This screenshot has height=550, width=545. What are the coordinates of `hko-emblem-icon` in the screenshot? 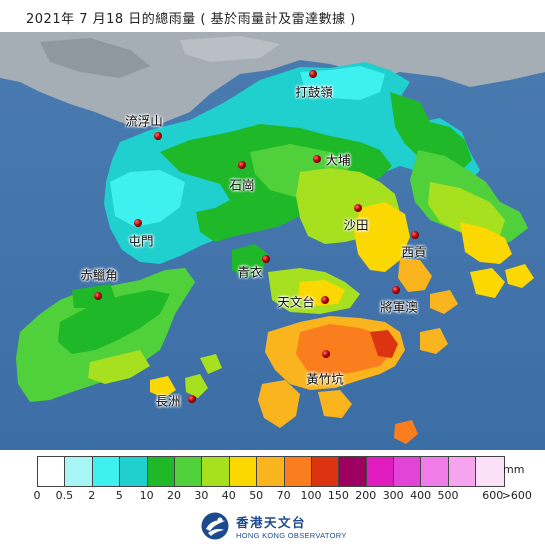 It's located at (215, 526).